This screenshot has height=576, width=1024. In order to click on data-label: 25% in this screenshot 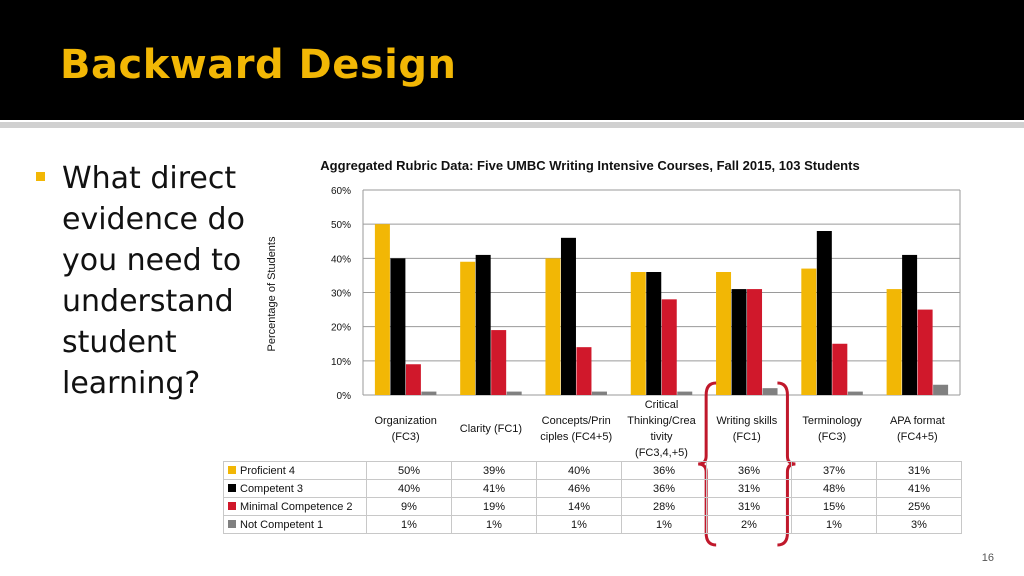, I will do `click(919, 506)`.